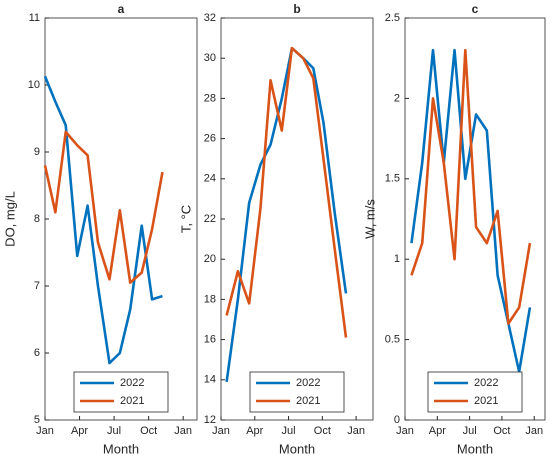 This screenshot has height=463, width=550. Describe the element at coordinates (121, 9) in the screenshot. I see `panel-title: a` at that location.